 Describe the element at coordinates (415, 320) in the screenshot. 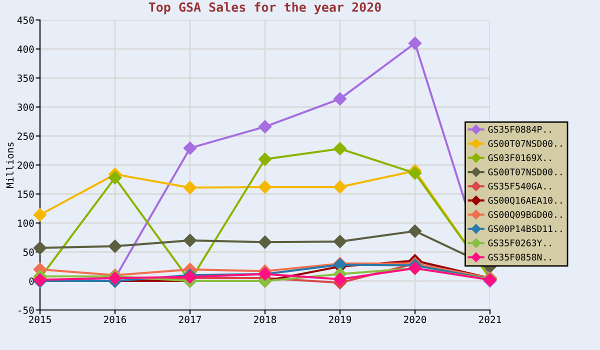

I see `x-tick-label: 2020` at that location.